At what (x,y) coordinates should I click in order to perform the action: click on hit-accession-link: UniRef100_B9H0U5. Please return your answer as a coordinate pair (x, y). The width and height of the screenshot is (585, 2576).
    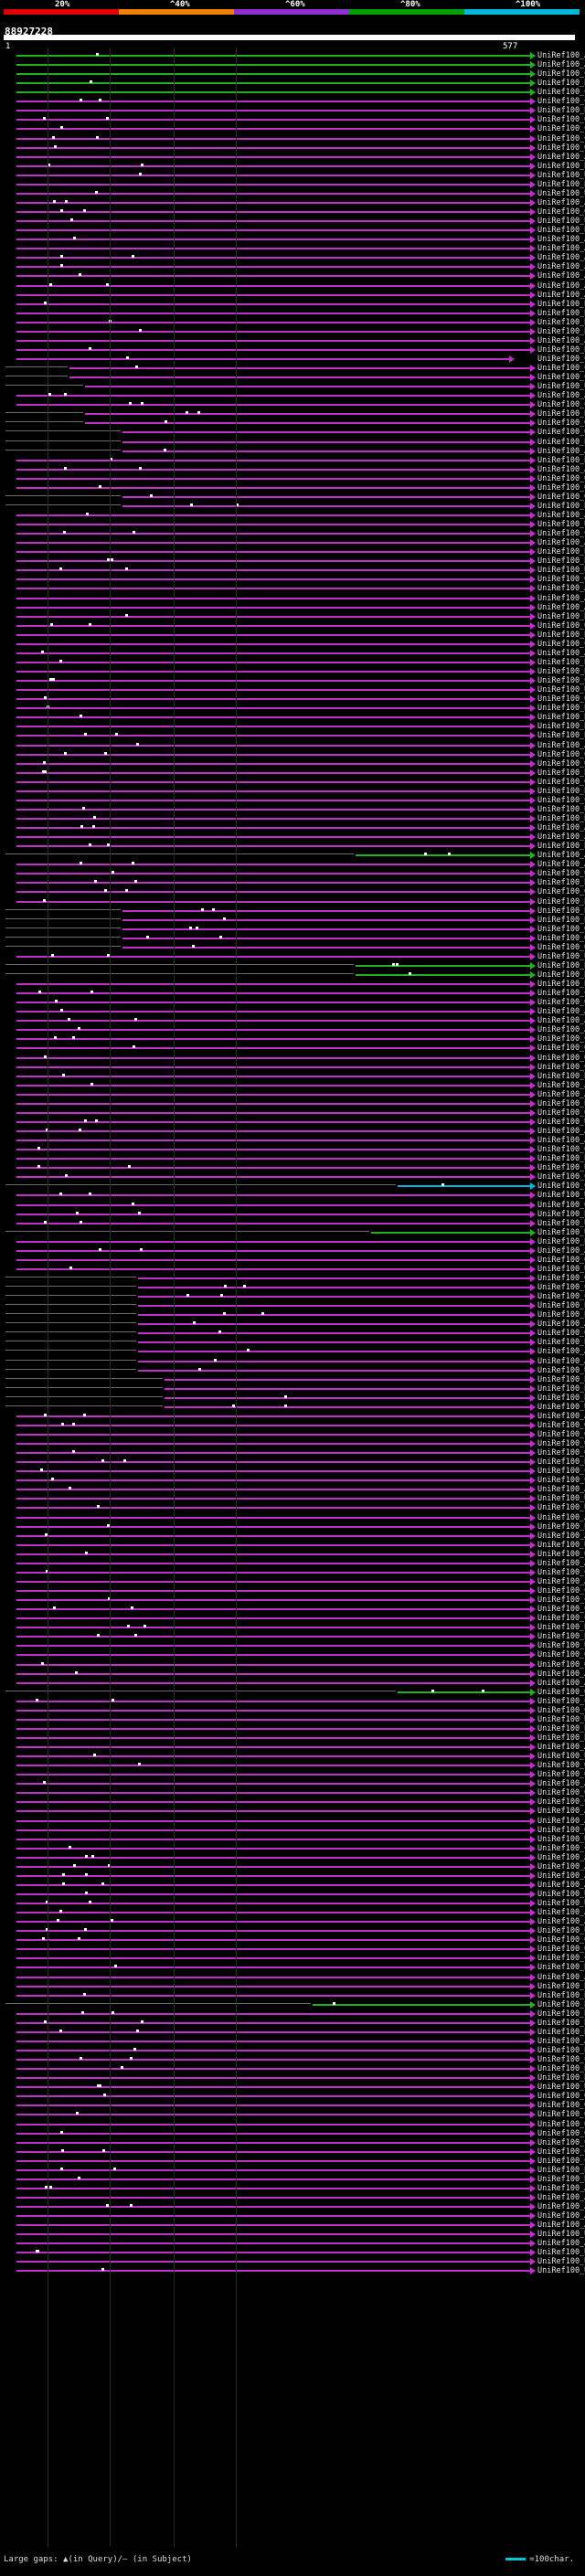
    Looking at the image, I should click on (561, 883).